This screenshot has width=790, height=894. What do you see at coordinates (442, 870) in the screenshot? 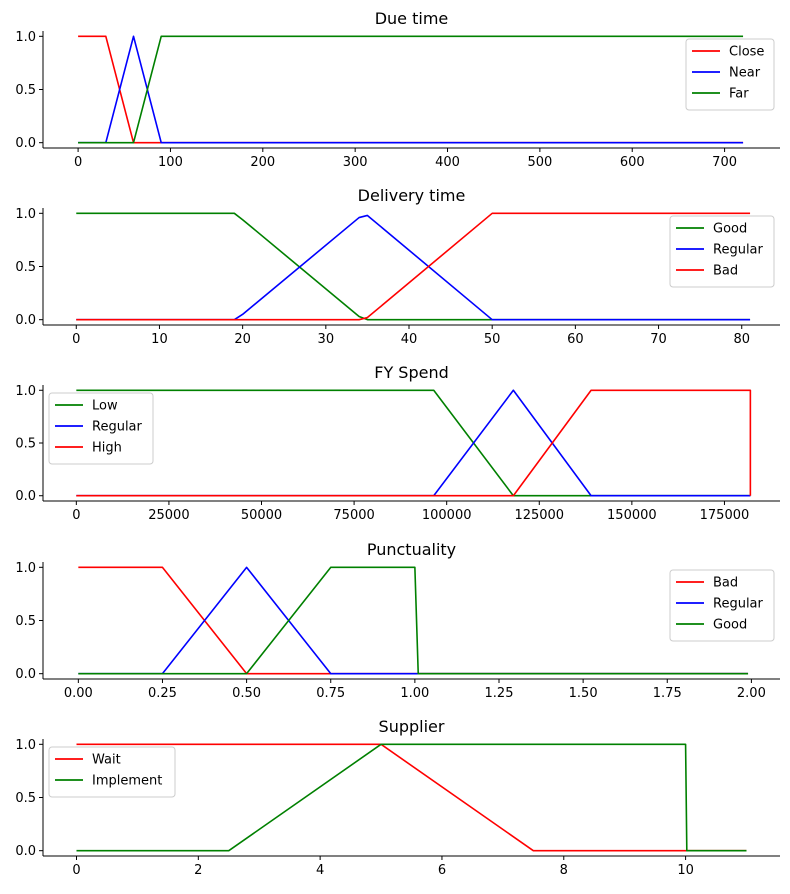
I see `x-tick-label: 6` at bounding box center [442, 870].